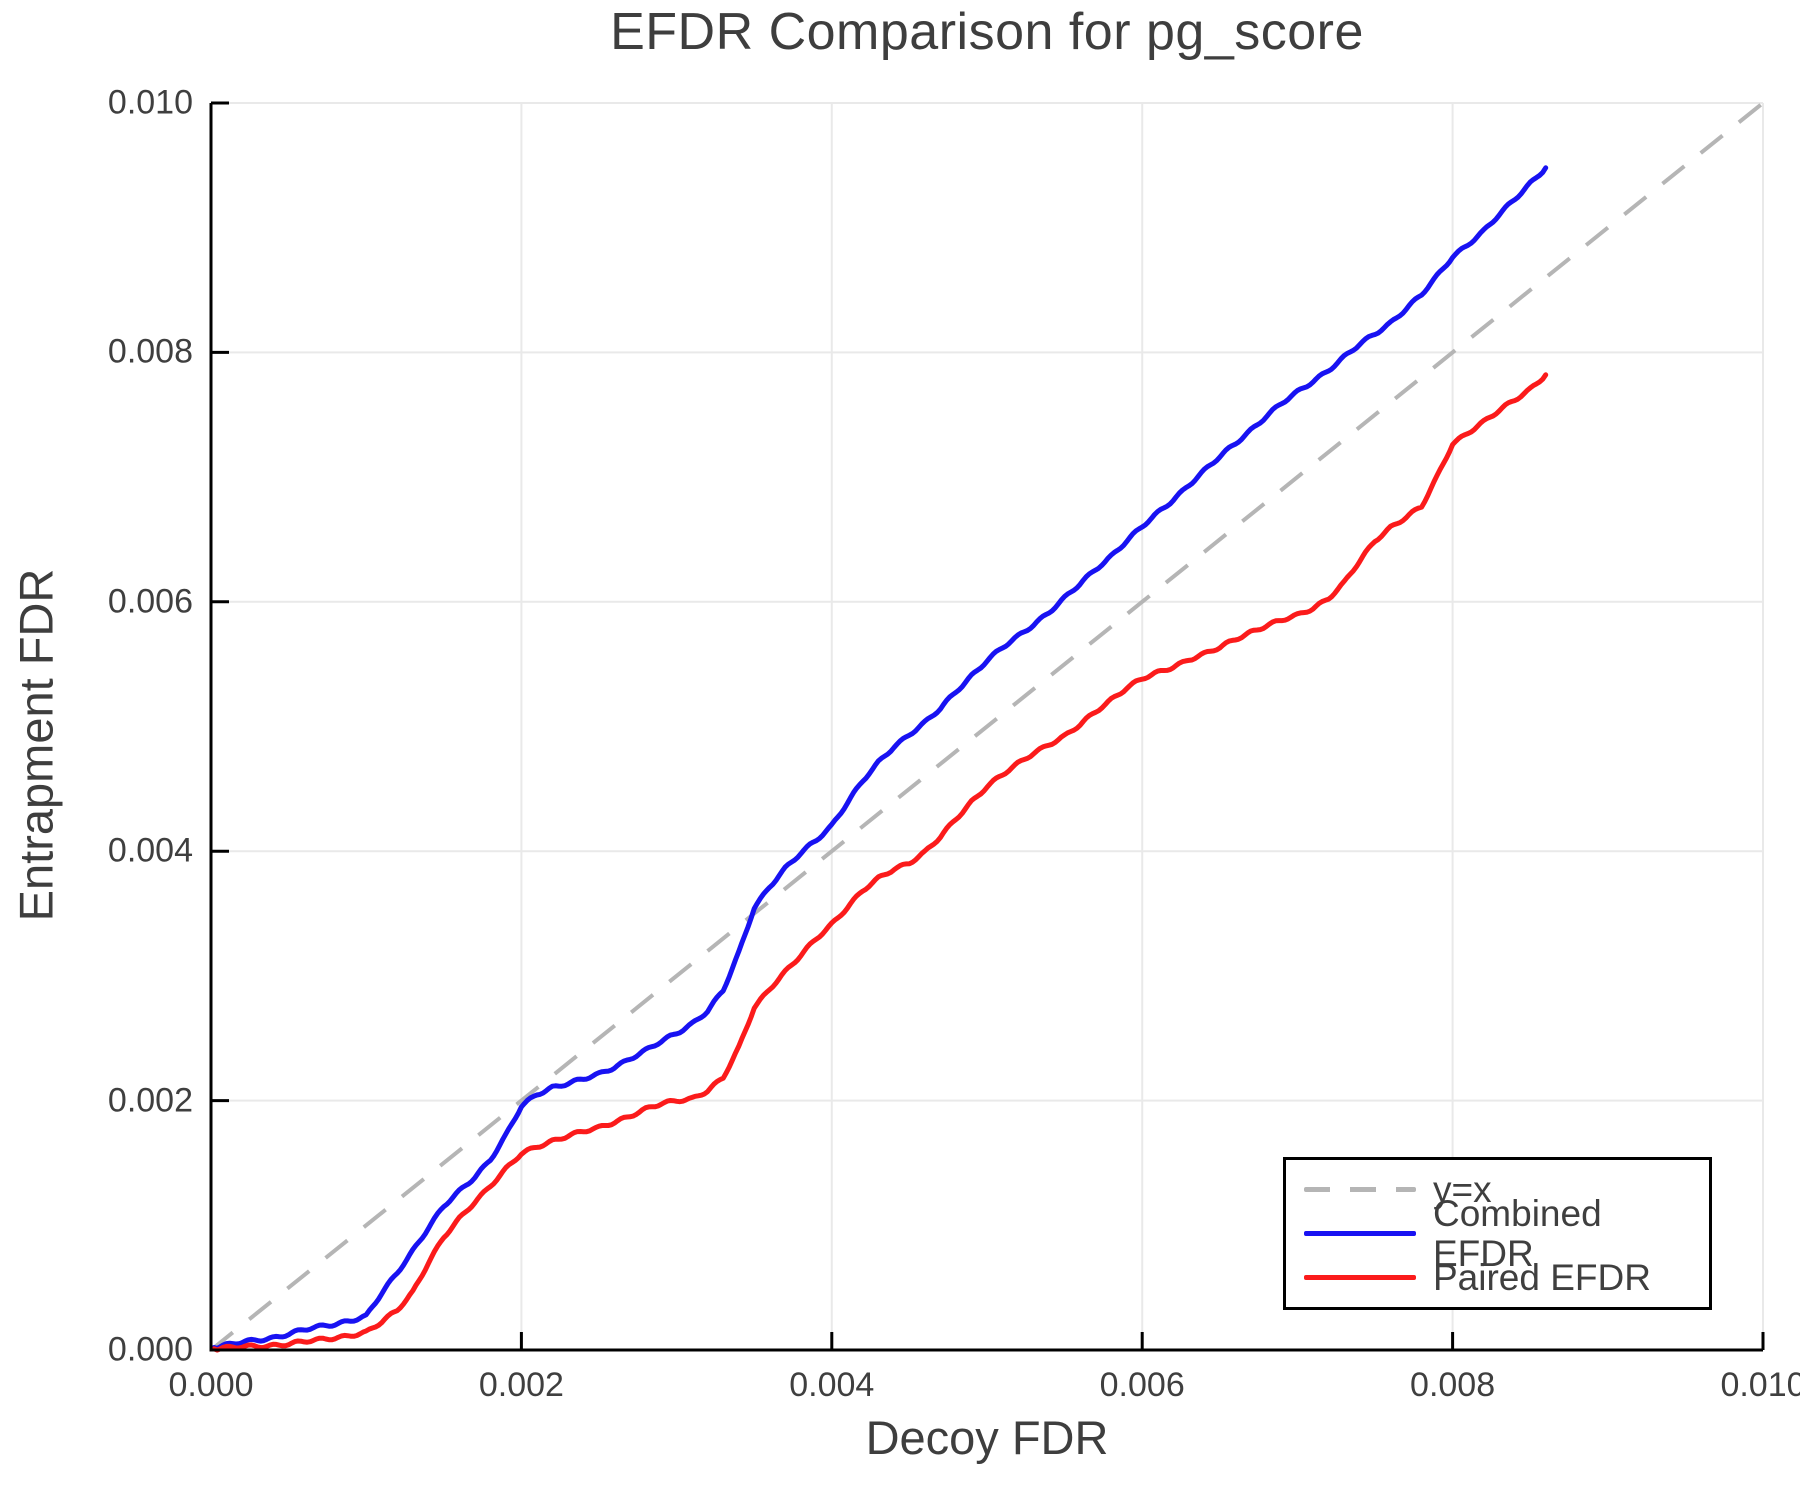 The height and width of the screenshot is (1500, 1800). What do you see at coordinates (1360, 1277) in the screenshot?
I see `red-line-swatch` at bounding box center [1360, 1277].